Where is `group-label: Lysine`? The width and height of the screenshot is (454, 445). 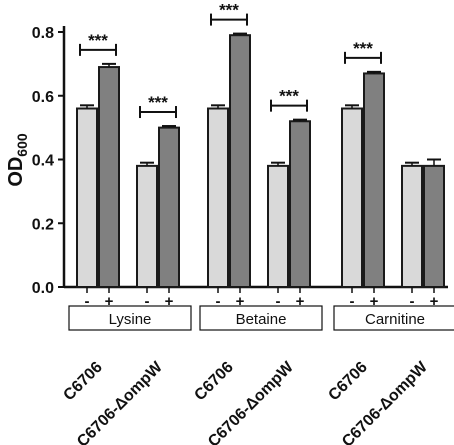 group-label: Lysine is located at coordinates (130, 319).